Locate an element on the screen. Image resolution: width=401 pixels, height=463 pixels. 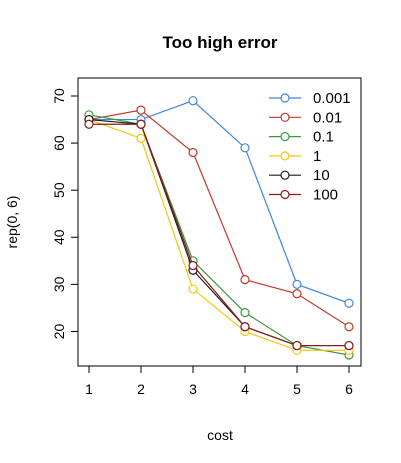
legend-label: 1 is located at coordinates (317, 156).